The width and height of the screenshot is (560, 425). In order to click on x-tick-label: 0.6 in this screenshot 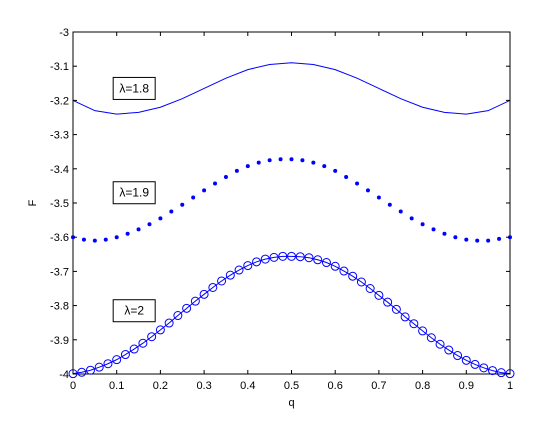, I will do `click(335, 386)`.